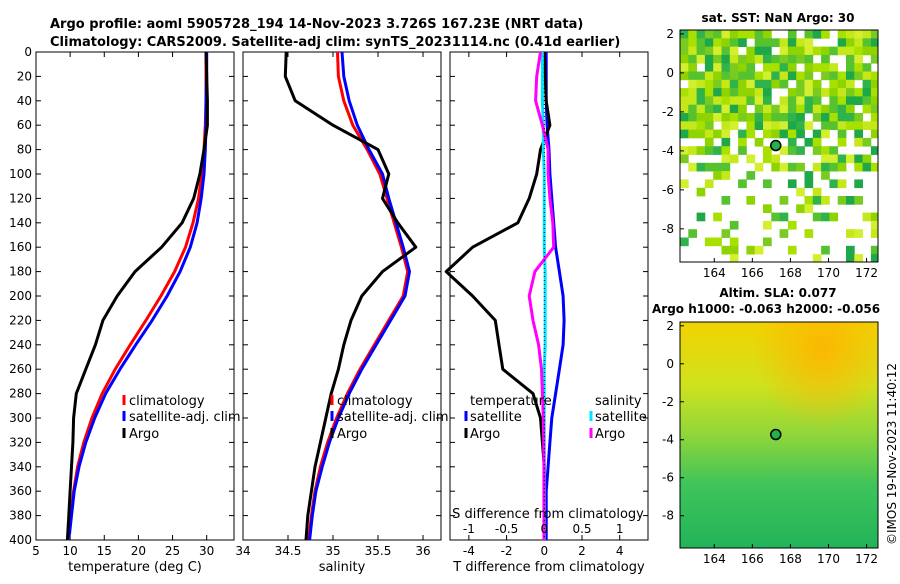  What do you see at coordinates (28, 52) in the screenshot?
I see `y-tick-label: 0` at bounding box center [28, 52].